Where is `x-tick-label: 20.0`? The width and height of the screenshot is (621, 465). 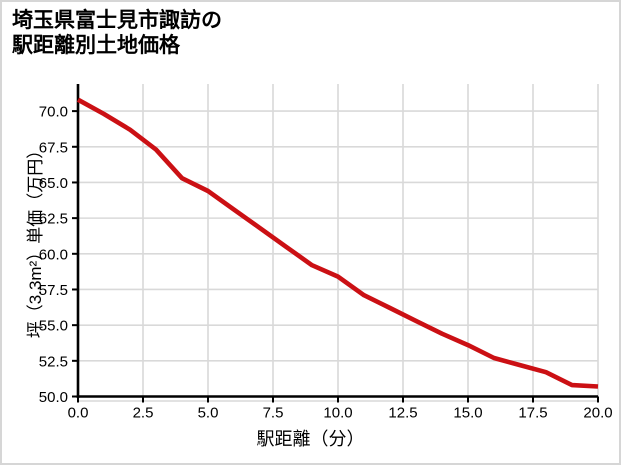
x-tick-label: 20.0 is located at coordinates (597, 413).